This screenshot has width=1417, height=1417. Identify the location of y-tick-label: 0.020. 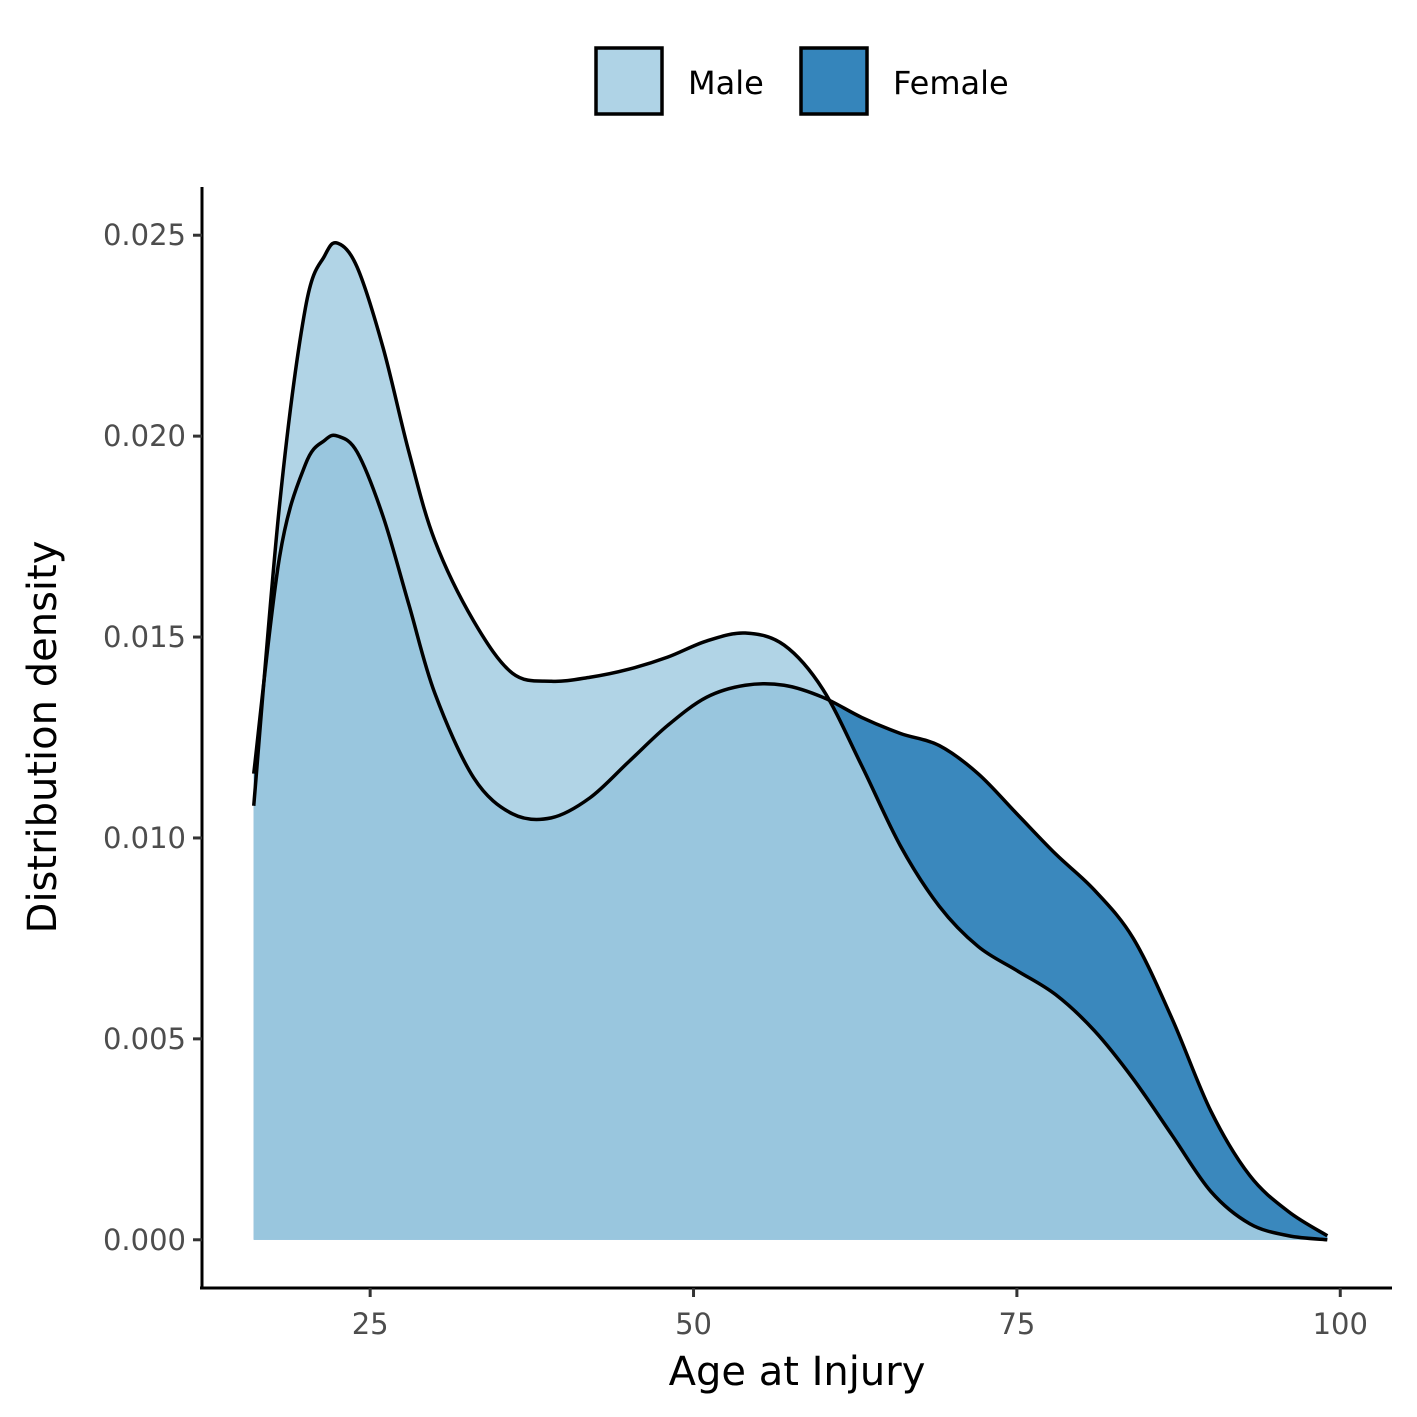
(144, 436).